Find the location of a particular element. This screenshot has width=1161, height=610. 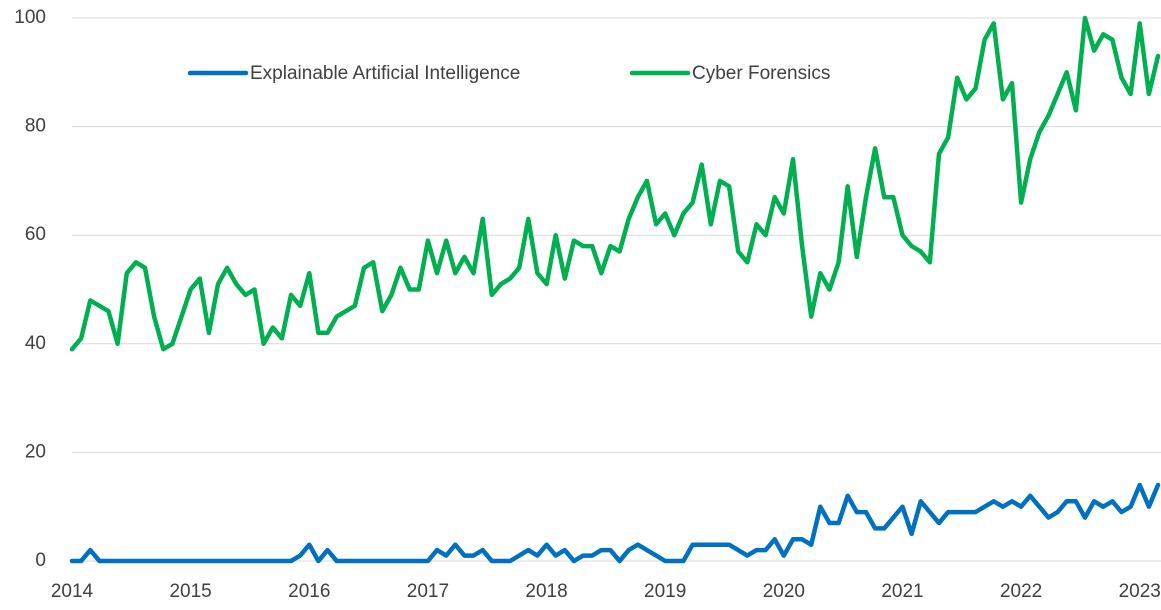

legend-label: Cyber Forensics is located at coordinates (761, 73).